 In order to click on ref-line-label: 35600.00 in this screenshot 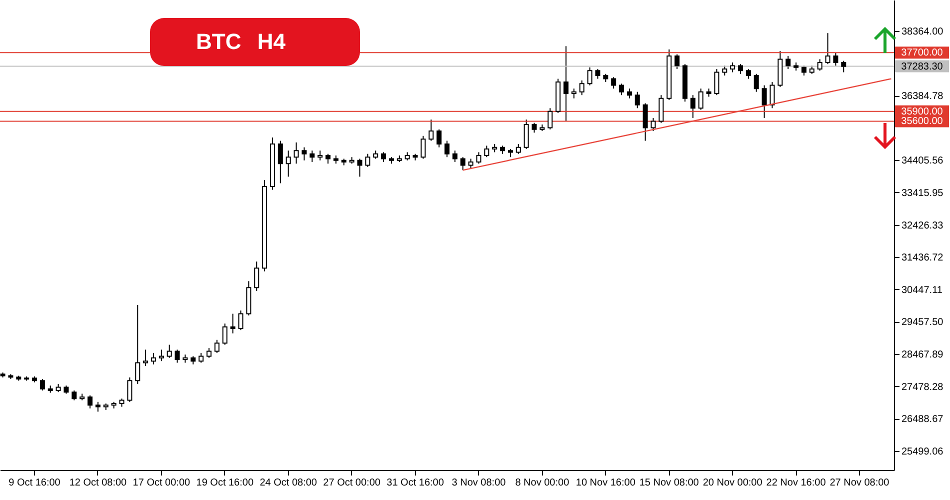, I will do `click(922, 122)`.